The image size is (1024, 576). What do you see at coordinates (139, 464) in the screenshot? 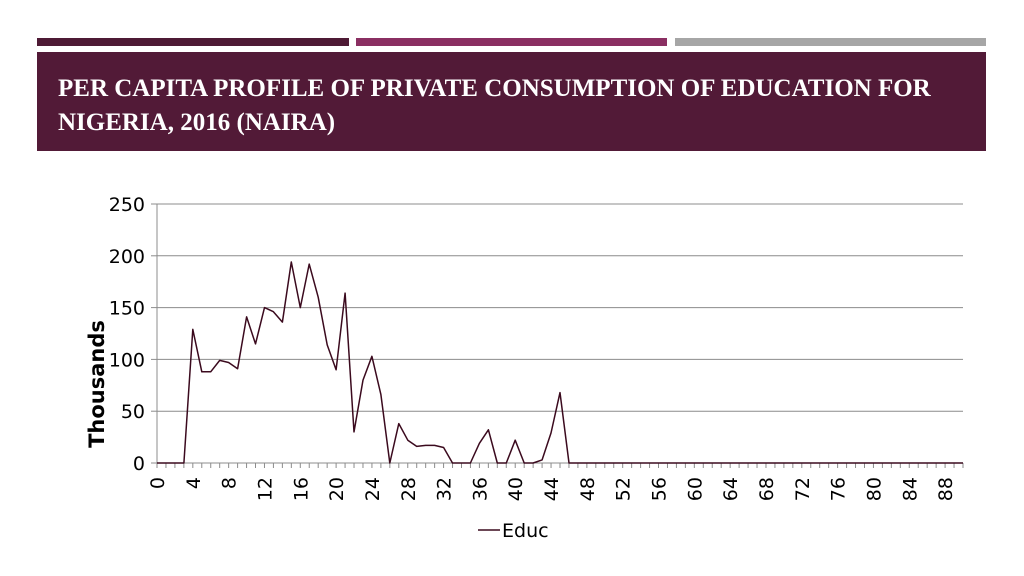
I see `y-tick-label: 0` at bounding box center [139, 464].